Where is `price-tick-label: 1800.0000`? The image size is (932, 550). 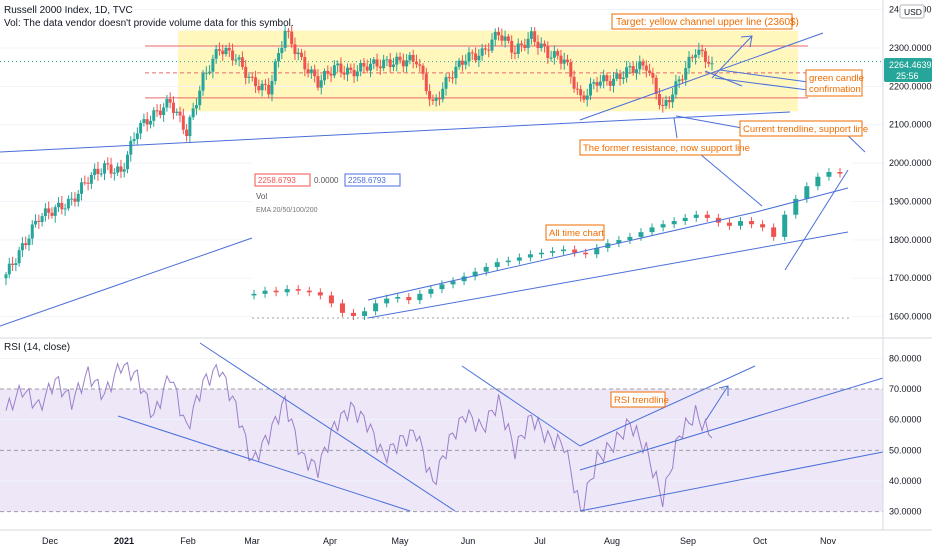
price-tick-label: 1800.0000 is located at coordinates (910, 240).